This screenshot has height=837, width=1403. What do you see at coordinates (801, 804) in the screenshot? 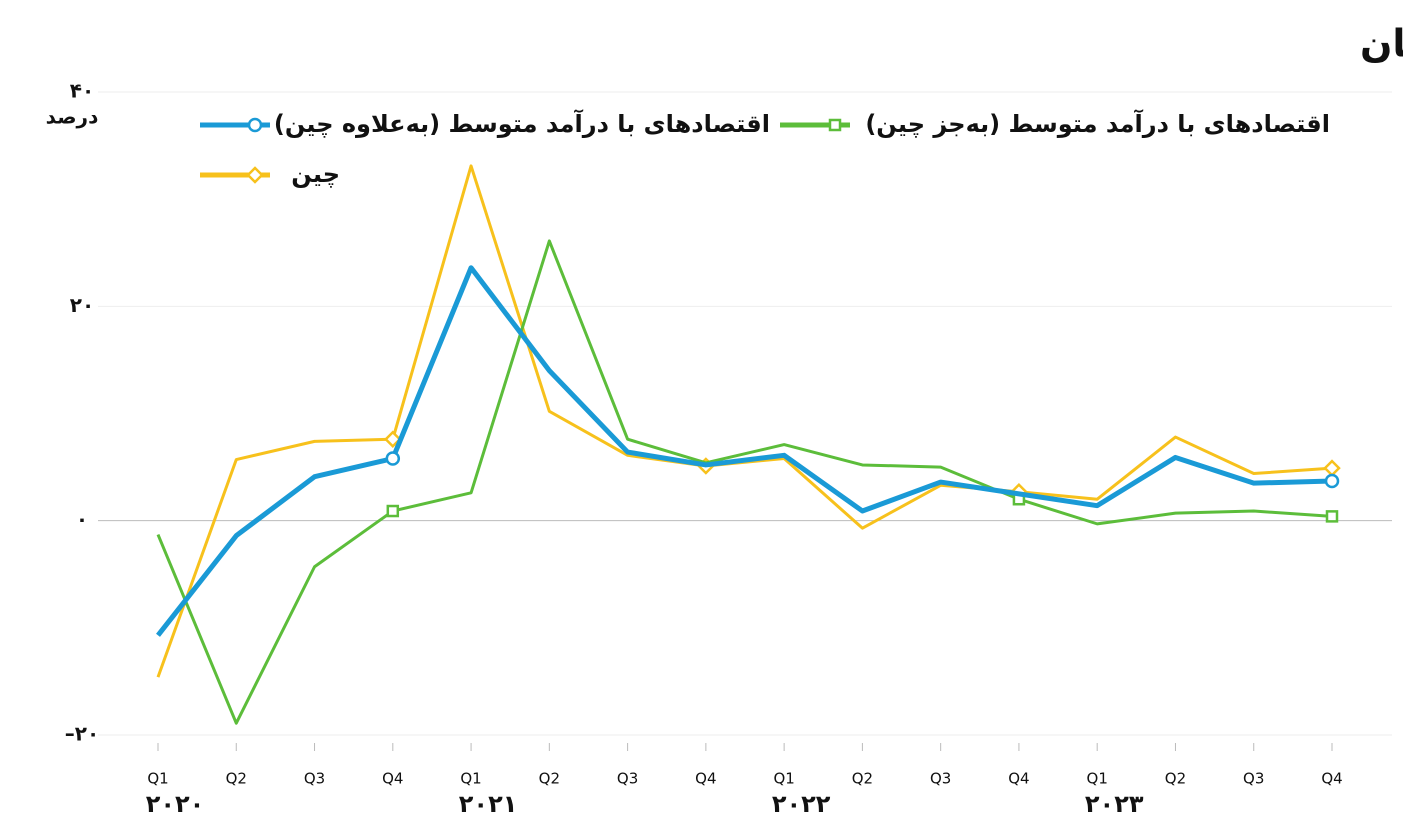
I see `year-label: ۲۰۲۲` at bounding box center [801, 804].